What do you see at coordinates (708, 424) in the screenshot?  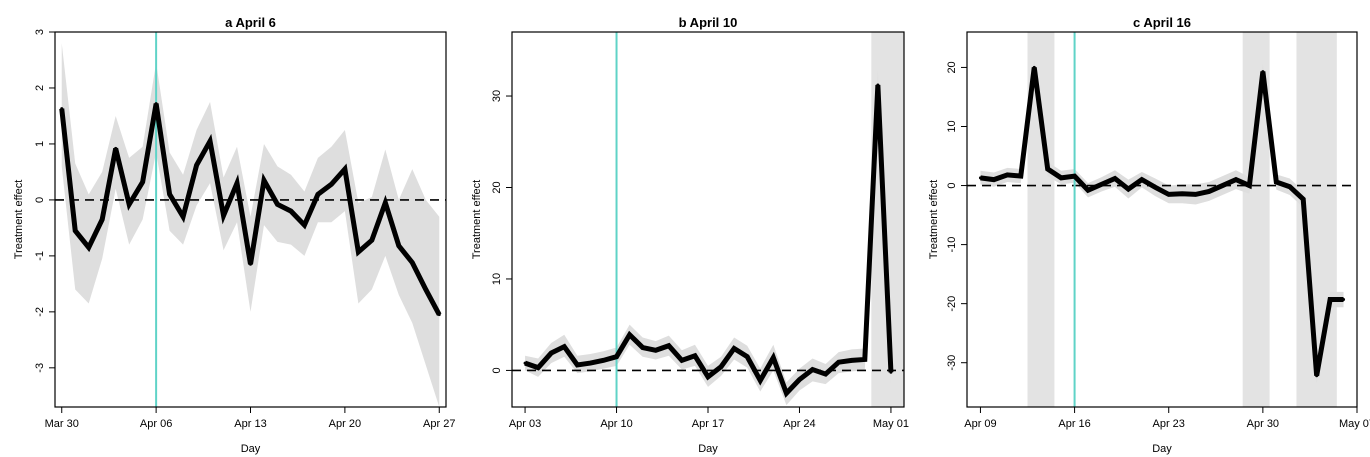 I see `x-tick-label: Apr 17` at bounding box center [708, 424].